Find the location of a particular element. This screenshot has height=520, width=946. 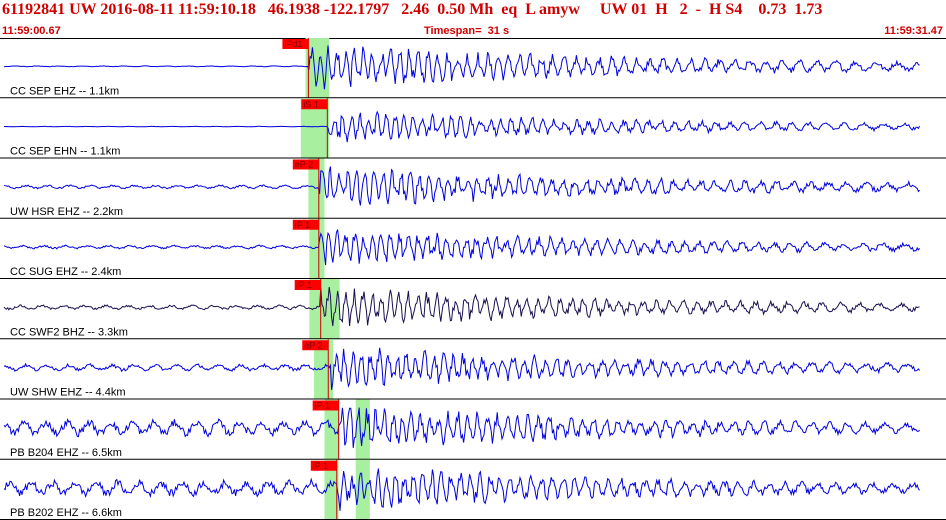

trace-row: iP 1 PB B202 EHZ -- 6.6km is located at coordinates (473, 489).